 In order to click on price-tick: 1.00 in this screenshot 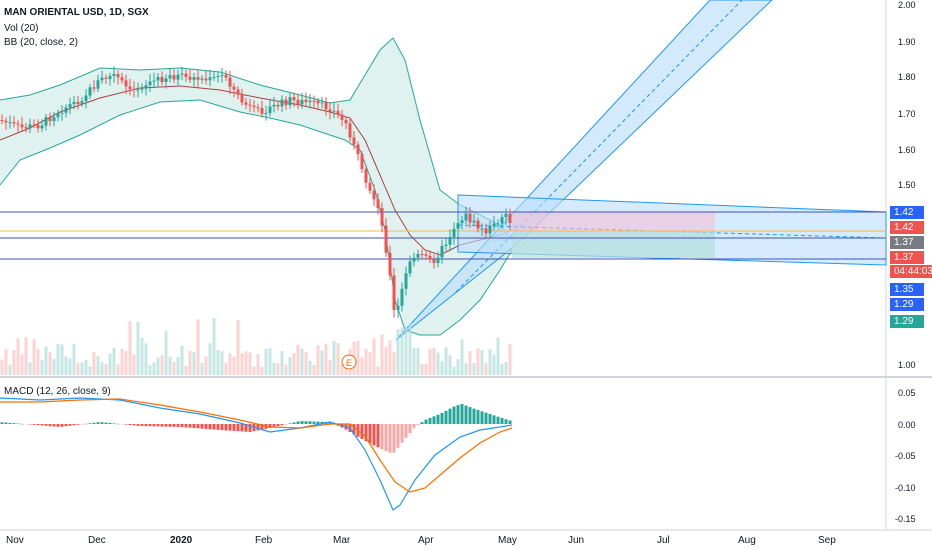, I will do `click(907, 365)`.